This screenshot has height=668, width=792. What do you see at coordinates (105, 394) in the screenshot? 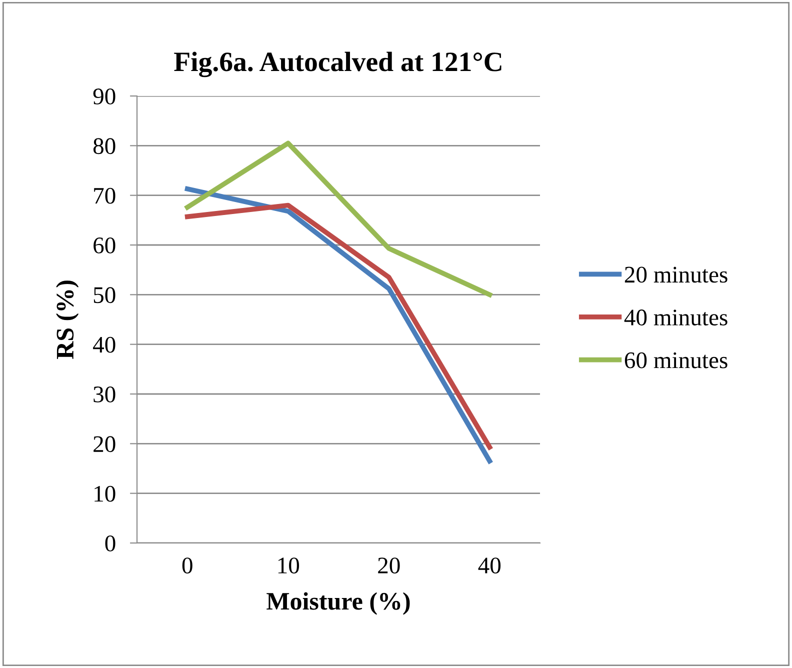
I see `y-tick-label: 30` at bounding box center [105, 394].